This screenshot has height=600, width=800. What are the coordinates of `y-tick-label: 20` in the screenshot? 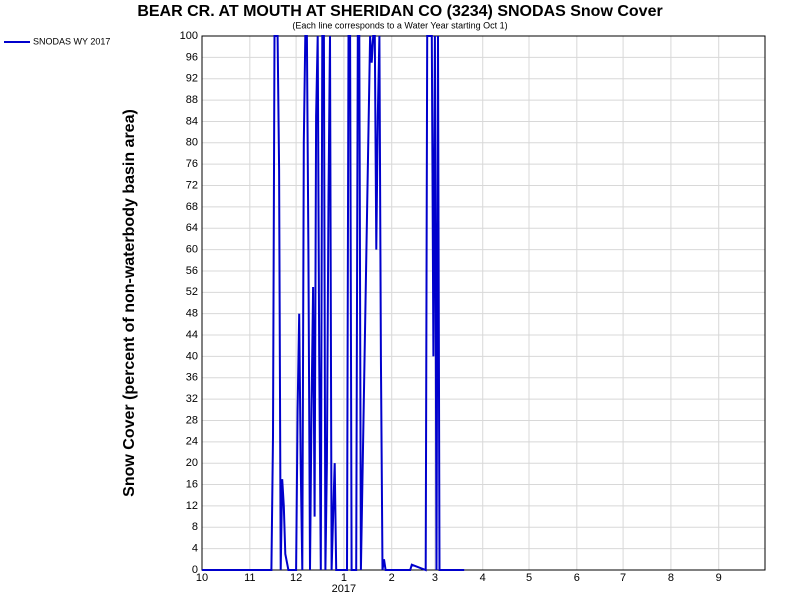 It's located at (192, 463).